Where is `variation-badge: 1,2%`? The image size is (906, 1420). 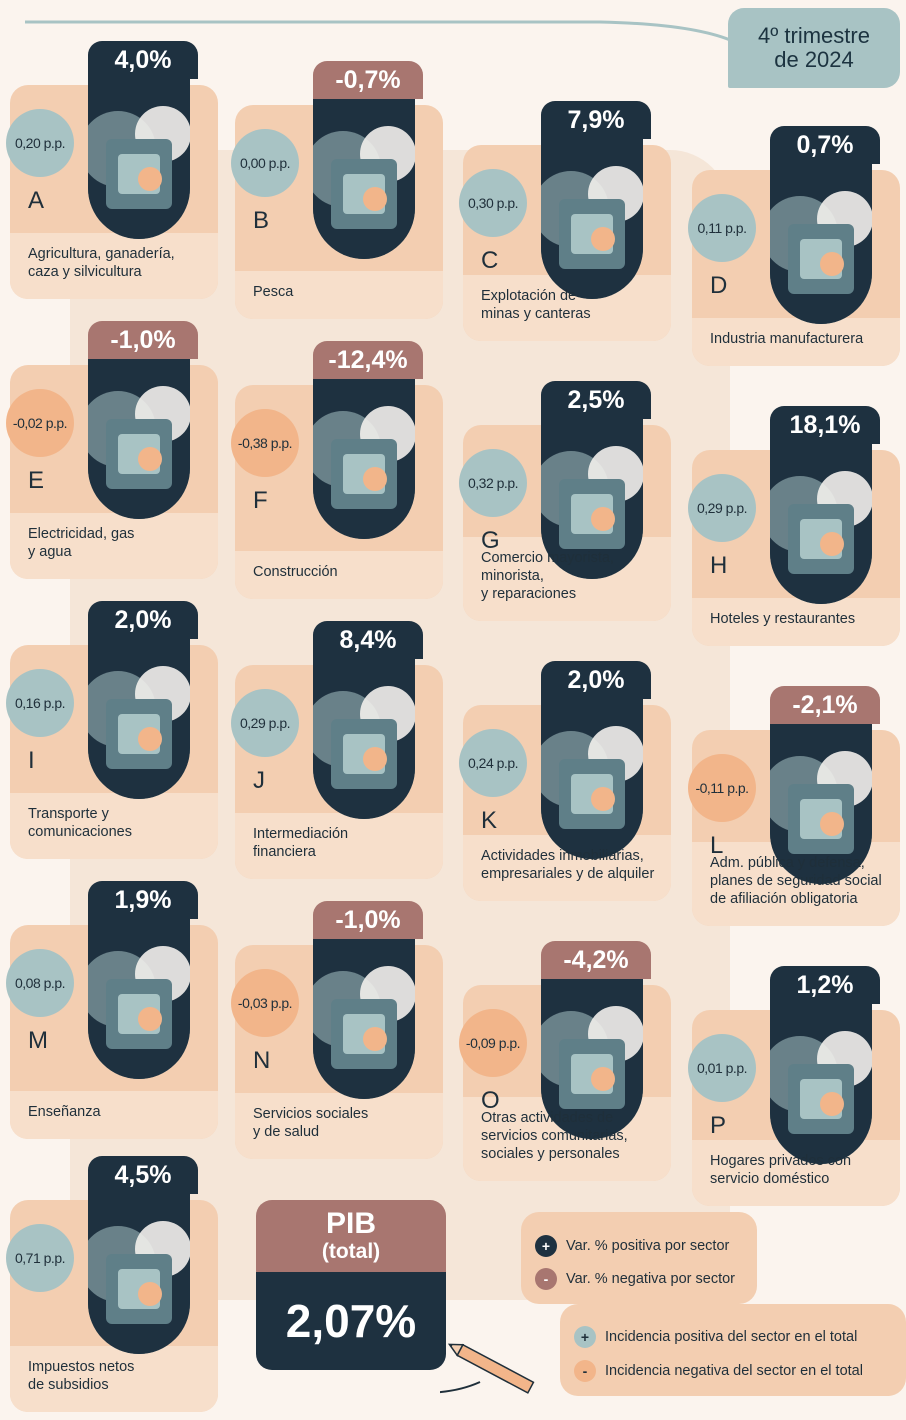
variation-badge: 1,2% is located at coordinates (825, 985).